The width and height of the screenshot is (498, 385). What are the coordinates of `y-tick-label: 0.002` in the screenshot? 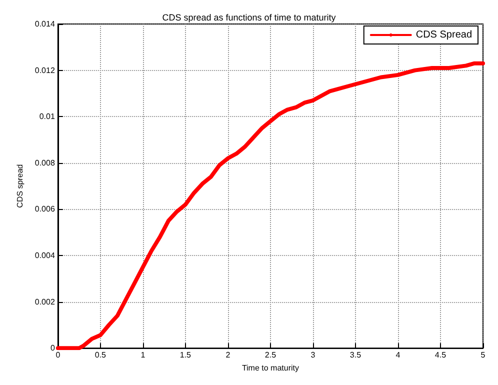 It's located at (45, 301).